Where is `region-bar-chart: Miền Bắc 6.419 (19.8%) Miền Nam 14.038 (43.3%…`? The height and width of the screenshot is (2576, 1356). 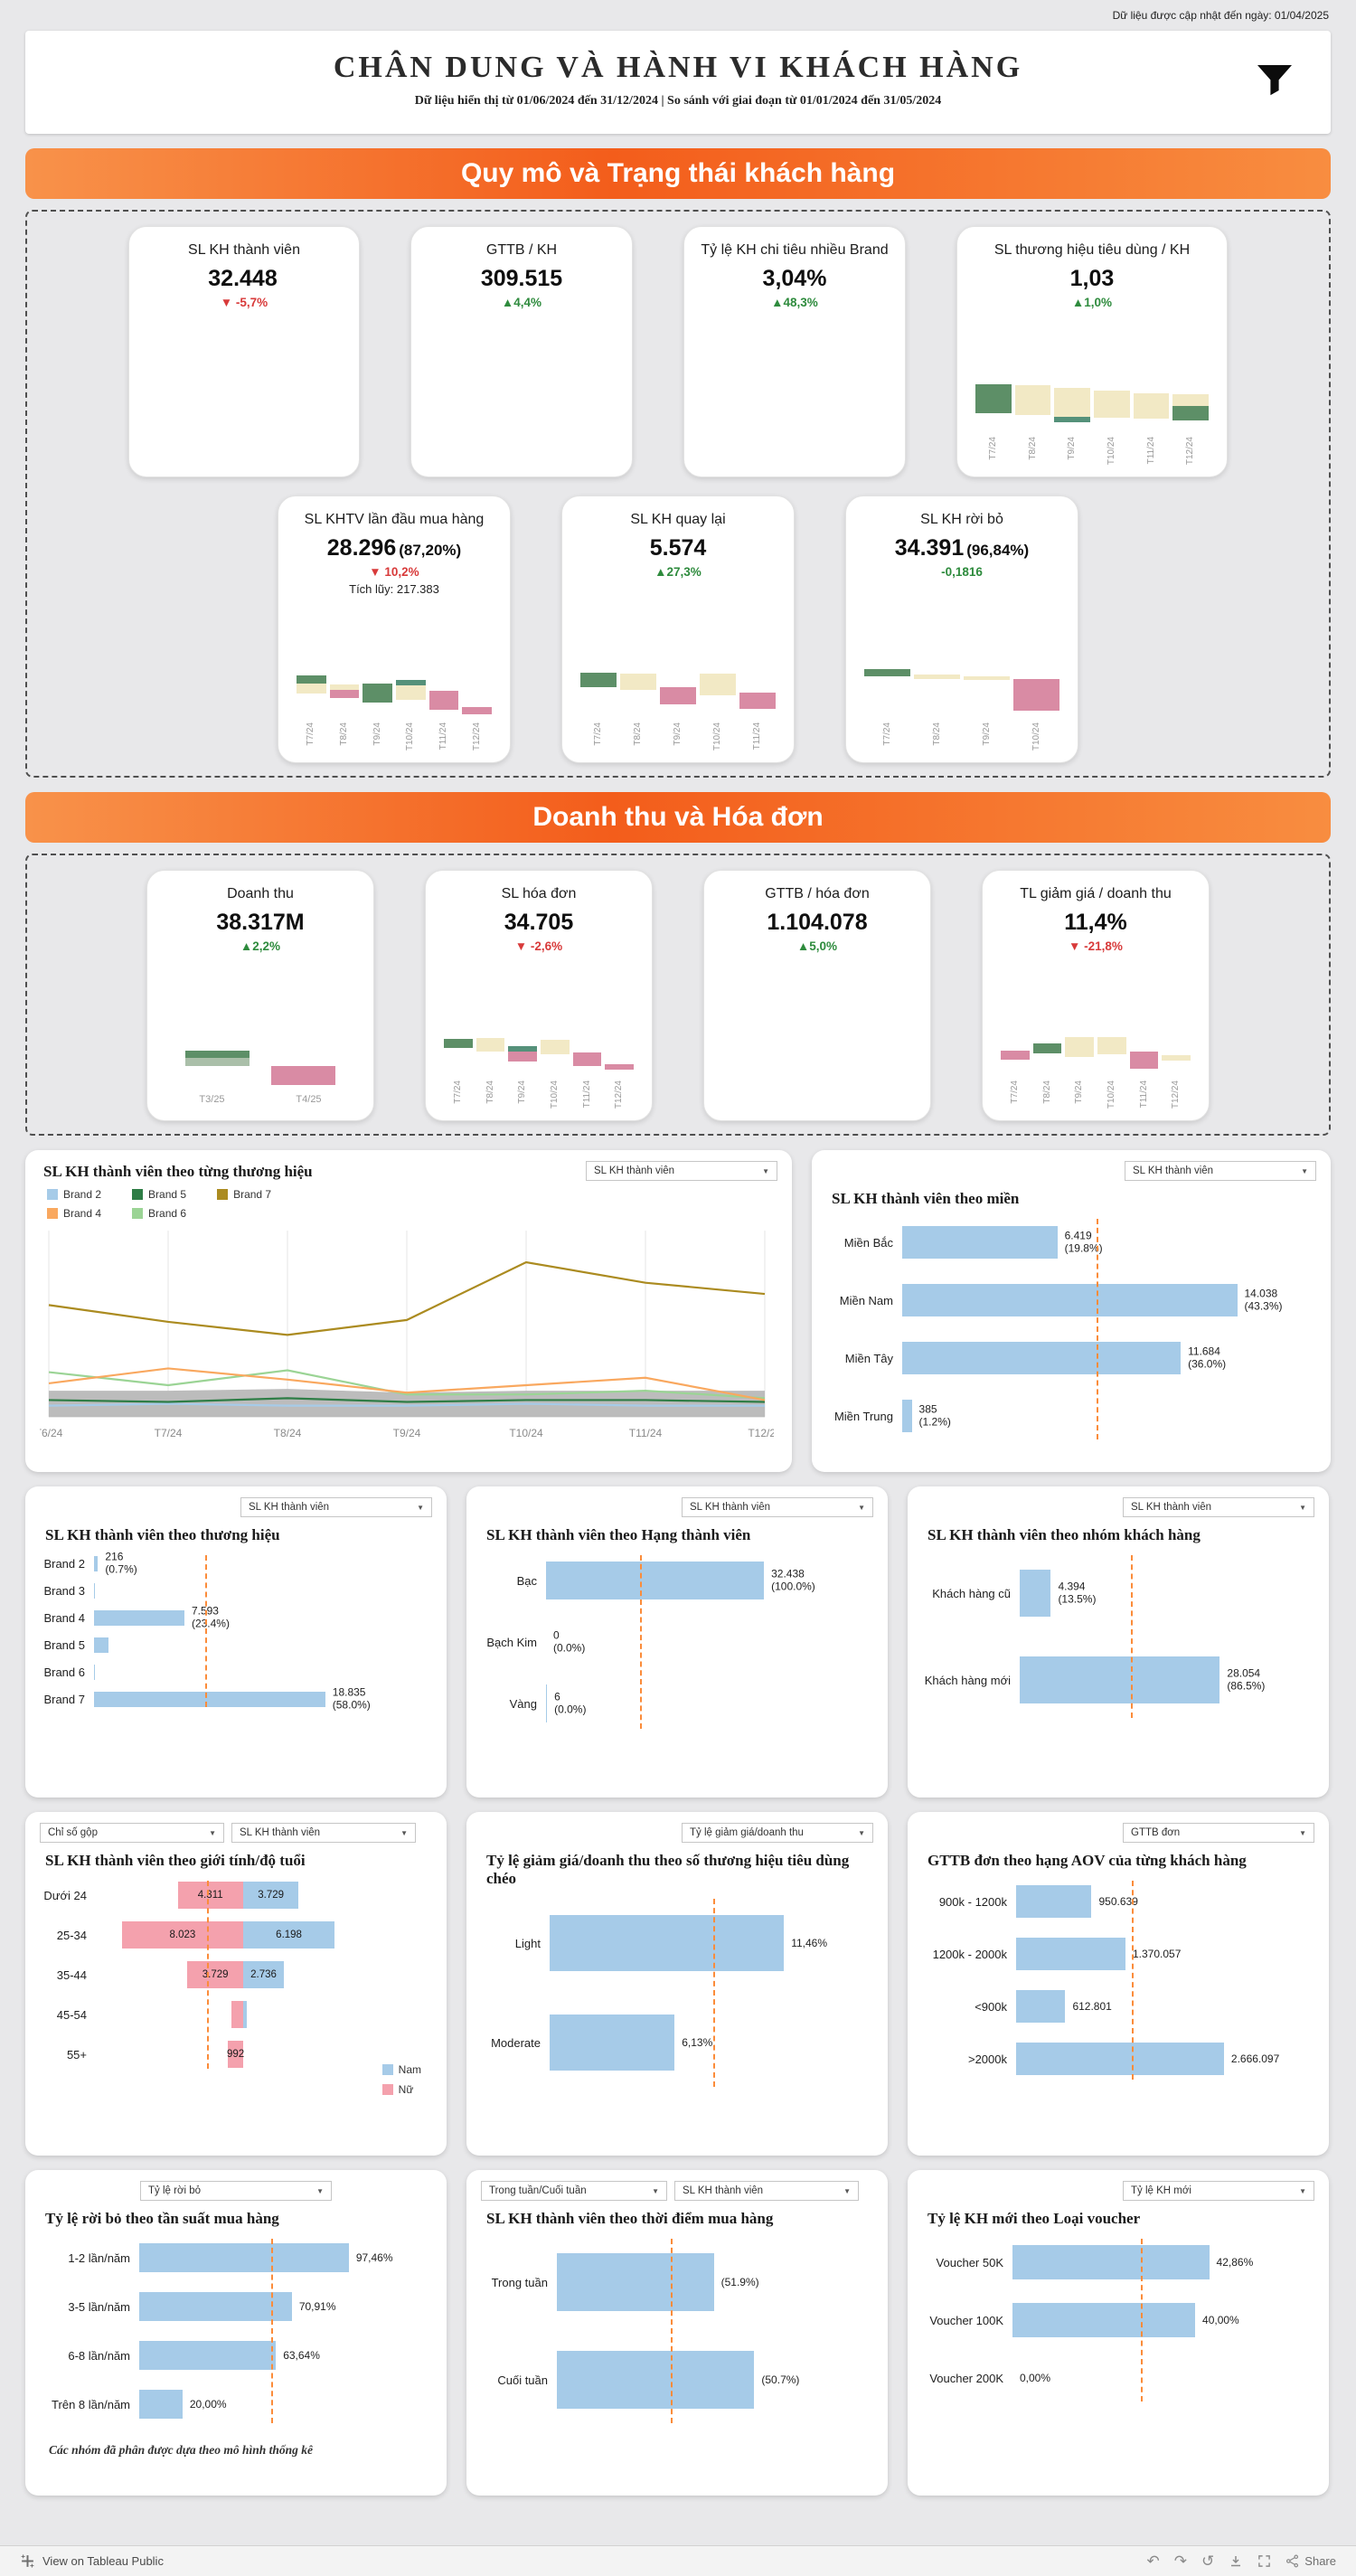 region-bar-chart: Miền Bắc 6.419 (19.8%) Miền Nam 14.038 (43.3%… is located at coordinates (1071, 1329).